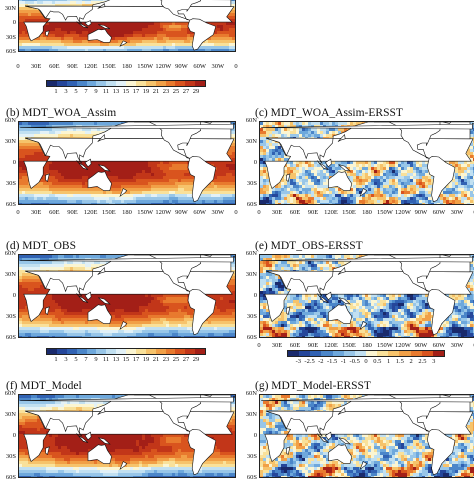  Describe the element at coordinates (329, 113) in the screenshot. I see `panel-c-title: (c) MDT_WOA_Assim-ERSST` at that location.